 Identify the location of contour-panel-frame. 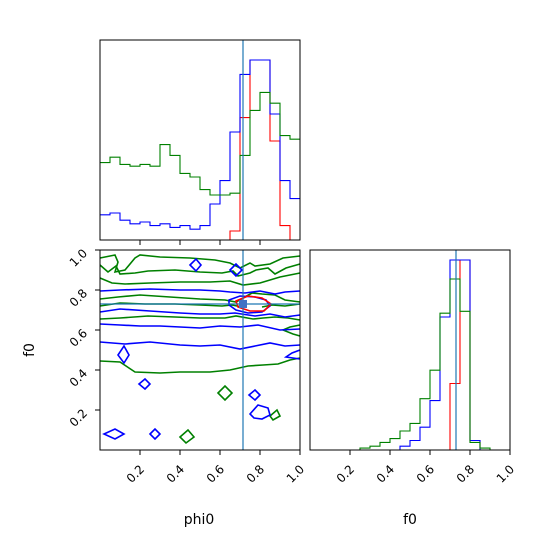
(200, 350).